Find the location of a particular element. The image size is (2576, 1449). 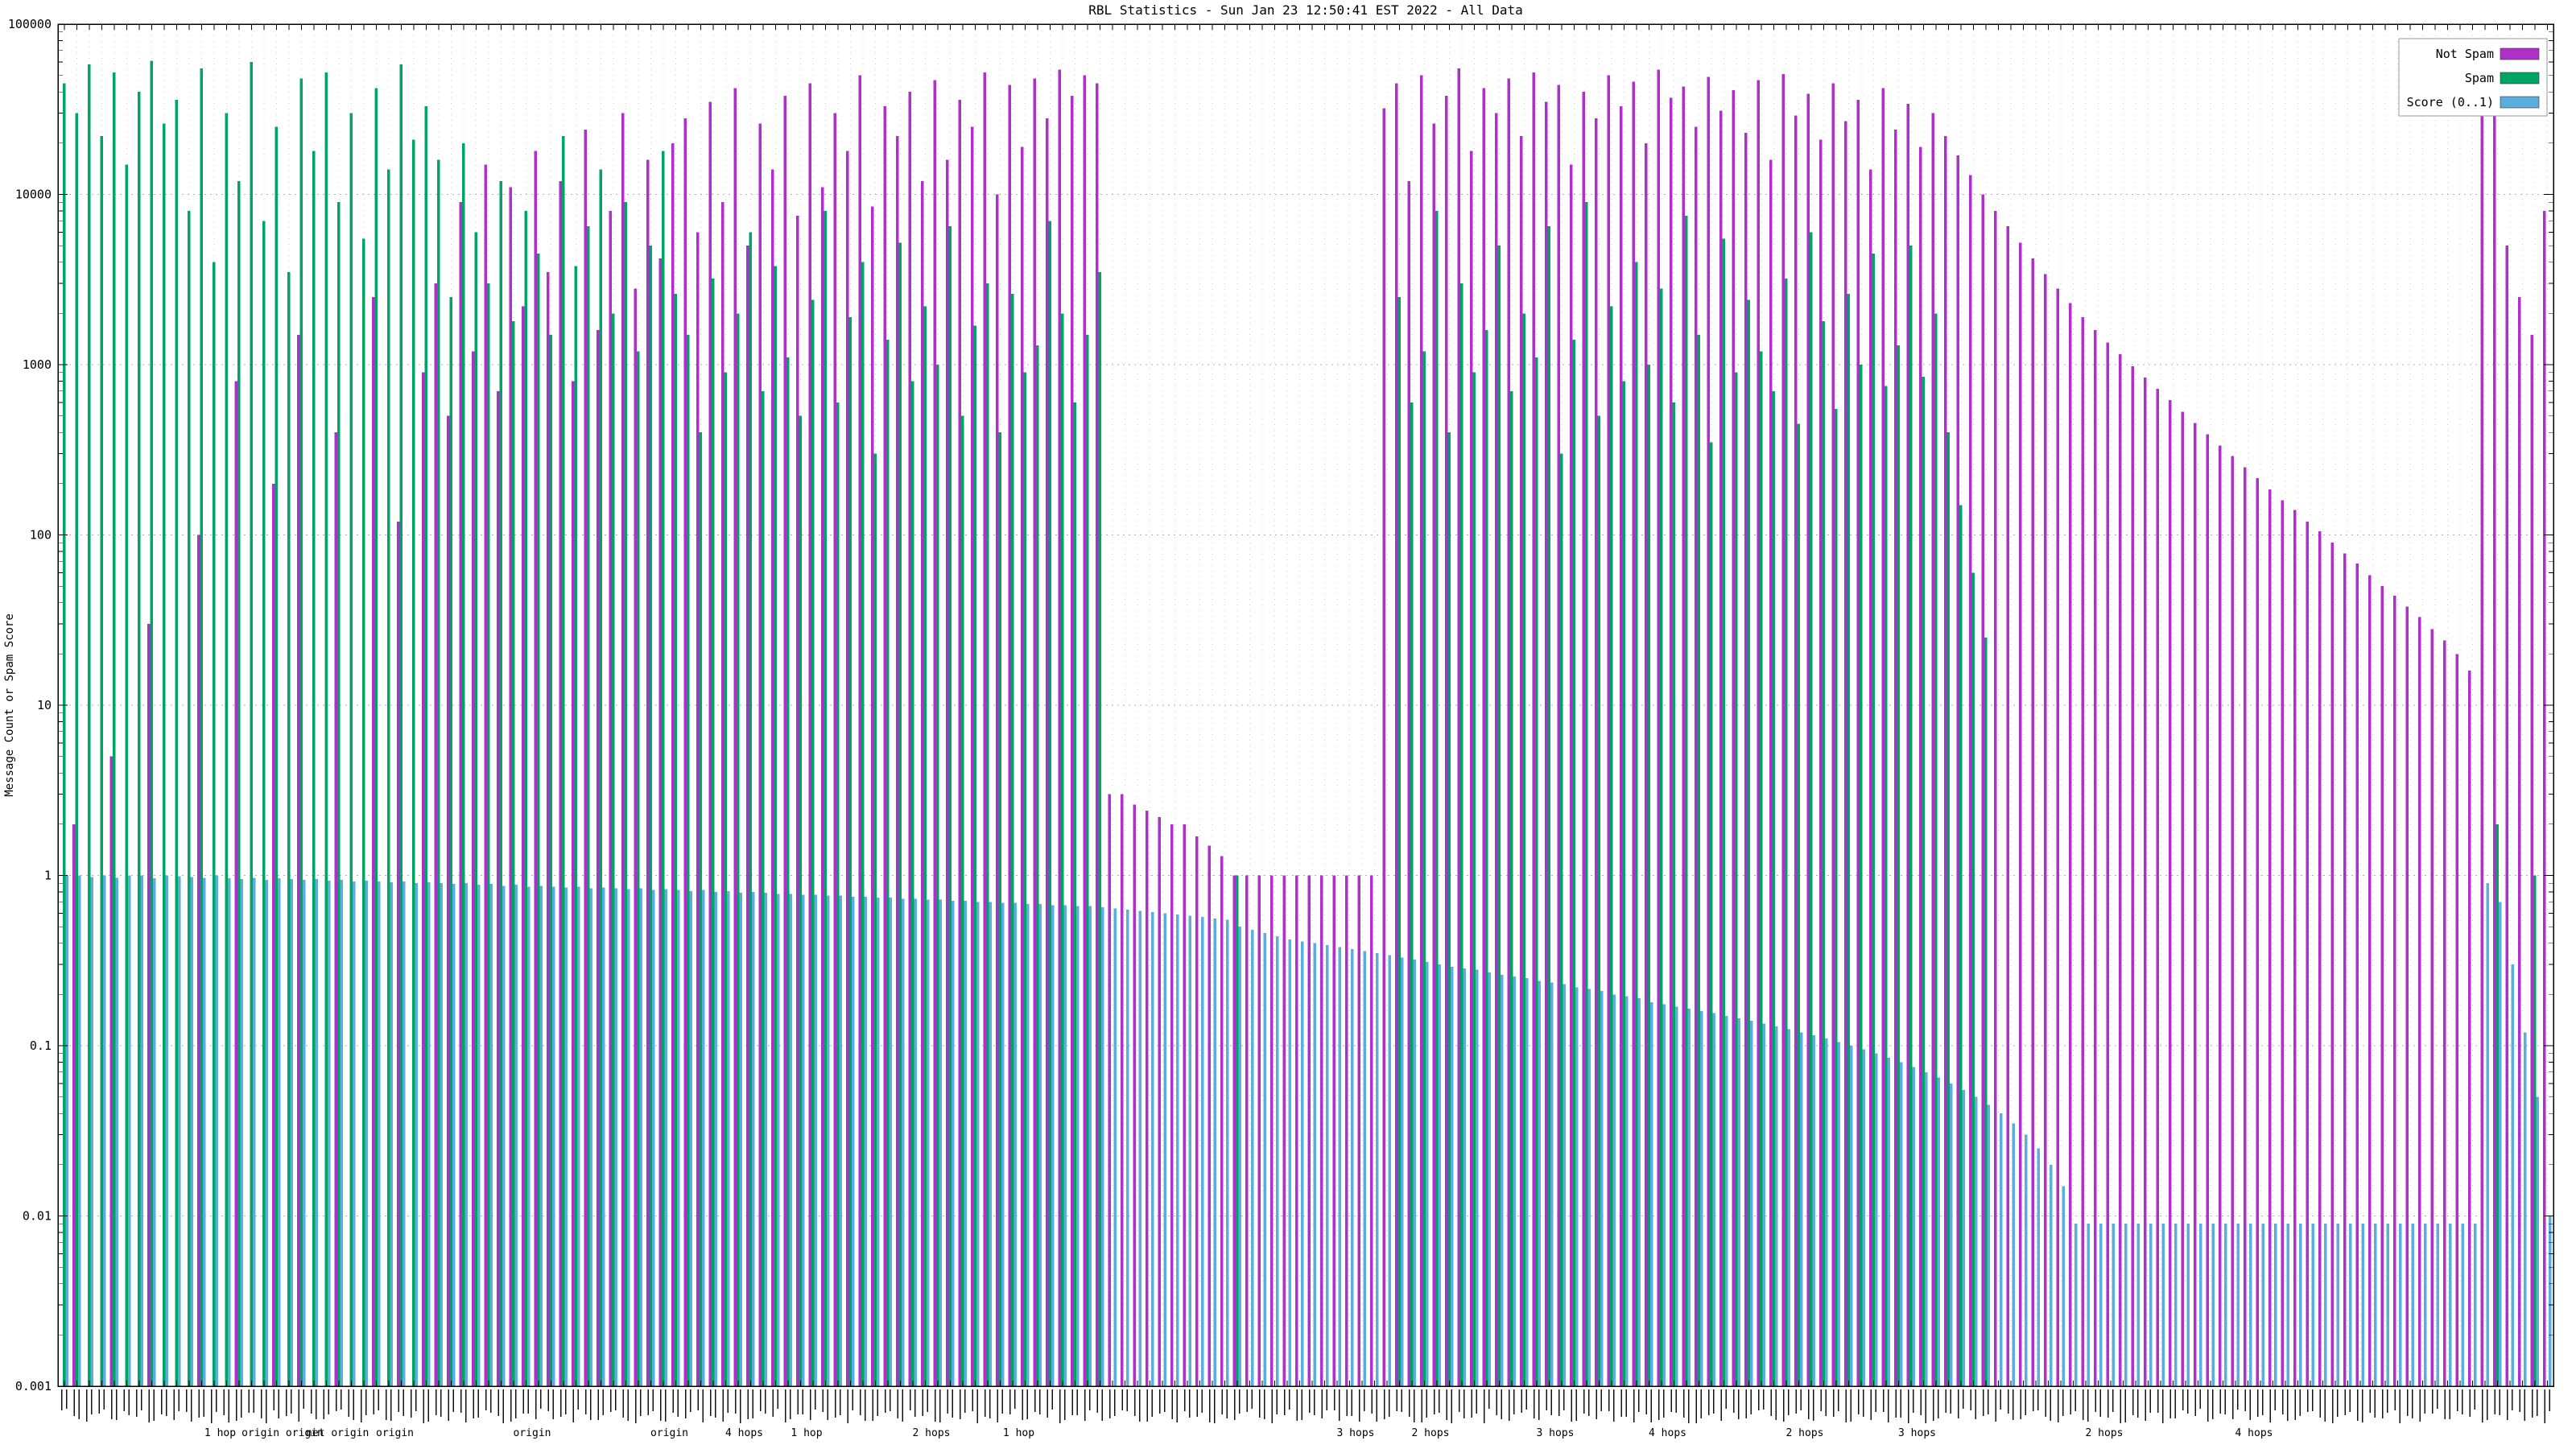

svg-text: 100000 is located at coordinates (30, 24).